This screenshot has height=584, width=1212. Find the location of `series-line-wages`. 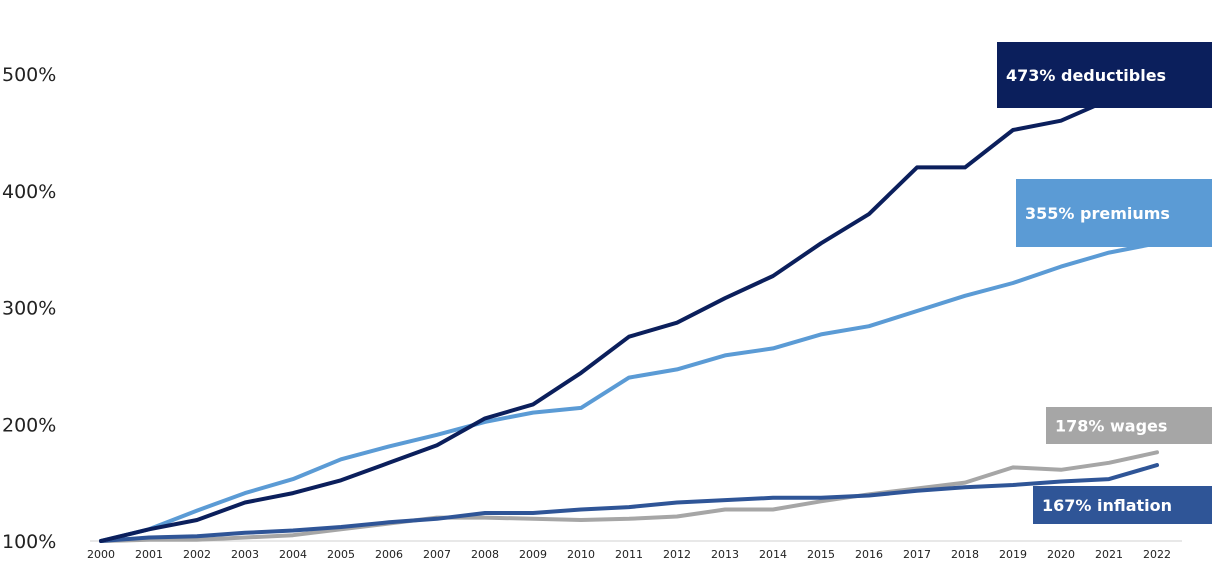

series-line-wages is located at coordinates (629, 496).